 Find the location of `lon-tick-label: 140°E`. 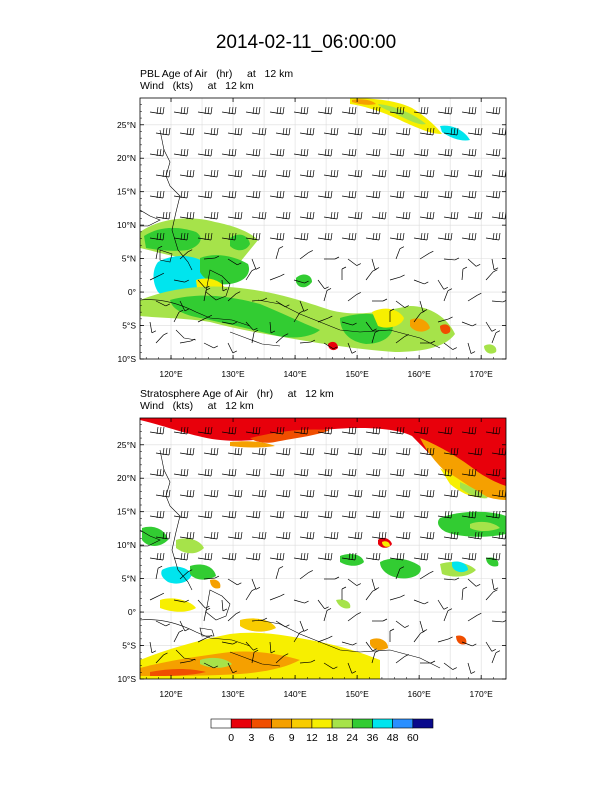

lon-tick-label: 140°E is located at coordinates (295, 694).